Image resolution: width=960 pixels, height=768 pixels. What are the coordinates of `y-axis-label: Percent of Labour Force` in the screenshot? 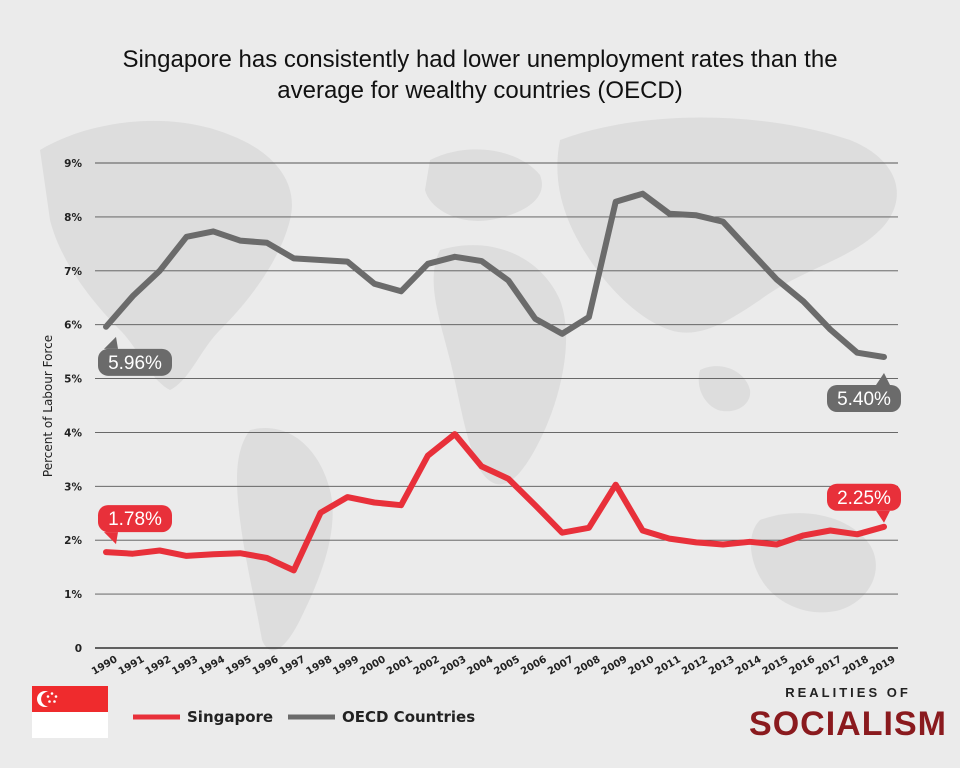 It's located at (48, 406).